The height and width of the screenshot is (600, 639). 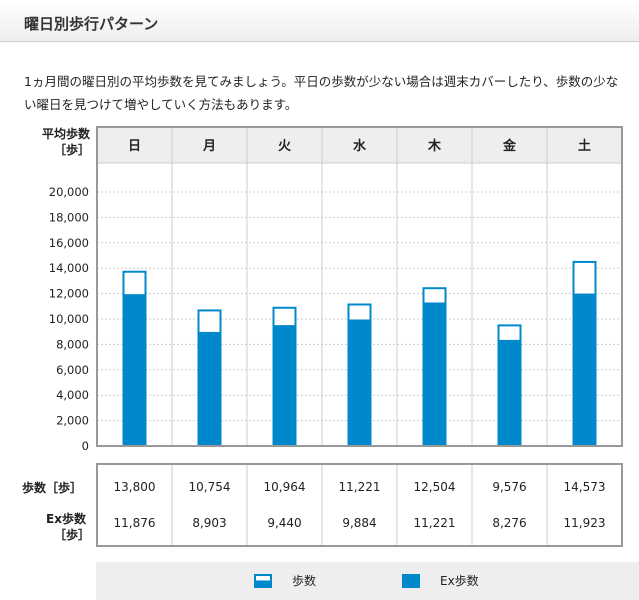 What do you see at coordinates (69, 319) in the screenshot?
I see `y-tick-label: 10,000` at bounding box center [69, 319].